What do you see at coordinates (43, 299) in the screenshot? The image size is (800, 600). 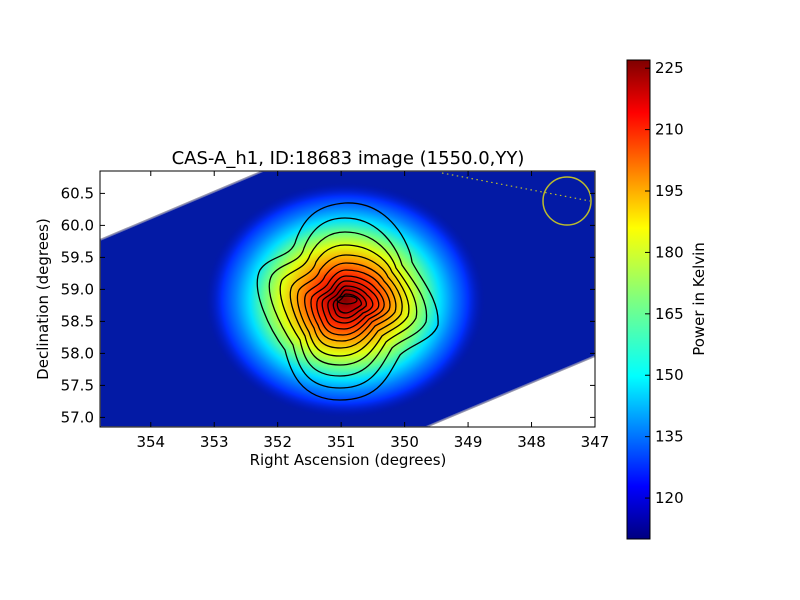 I see `y-axis-label: Declination (degrees)` at bounding box center [43, 299].